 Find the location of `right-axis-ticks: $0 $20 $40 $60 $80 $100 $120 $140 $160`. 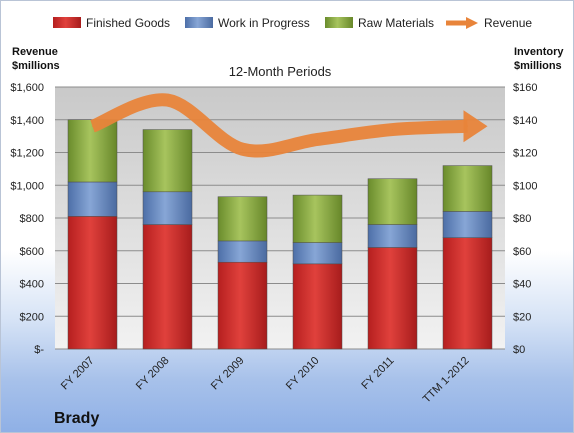

right-axis-ticks: $0 $20 $40 $60 $80 $100 $120 $140 $160 is located at coordinates (525, 219).